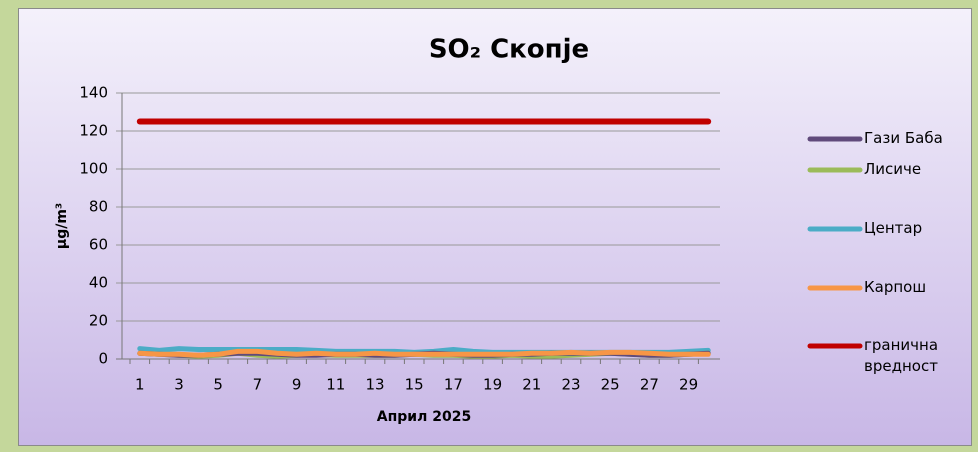  Describe the element at coordinates (218, 385) in the screenshot. I see `x-tick-label: 5` at that location.